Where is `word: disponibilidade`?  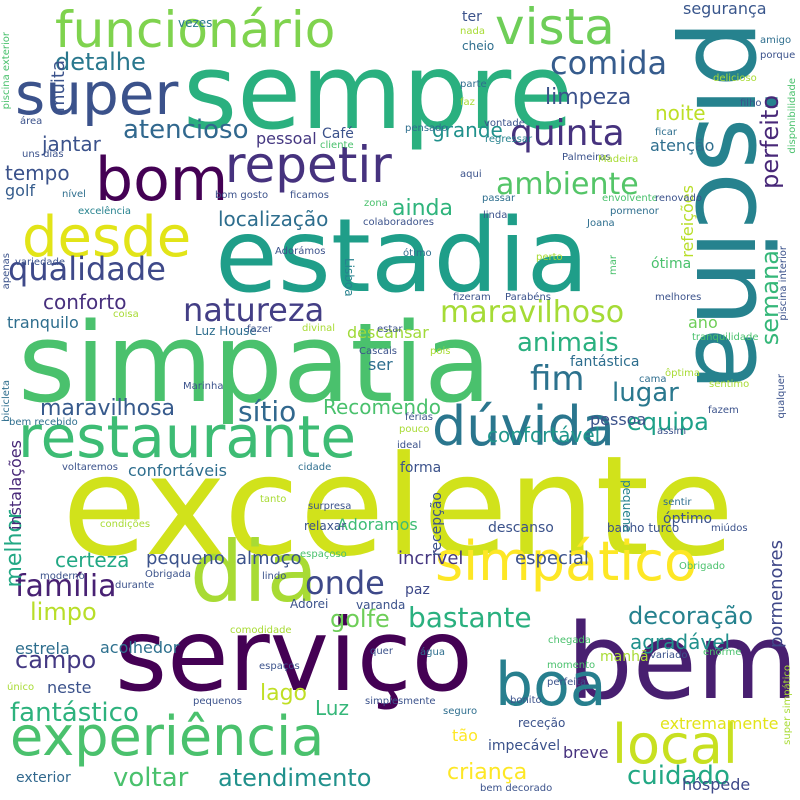
word: disponibilidade is located at coordinates (792, 116).